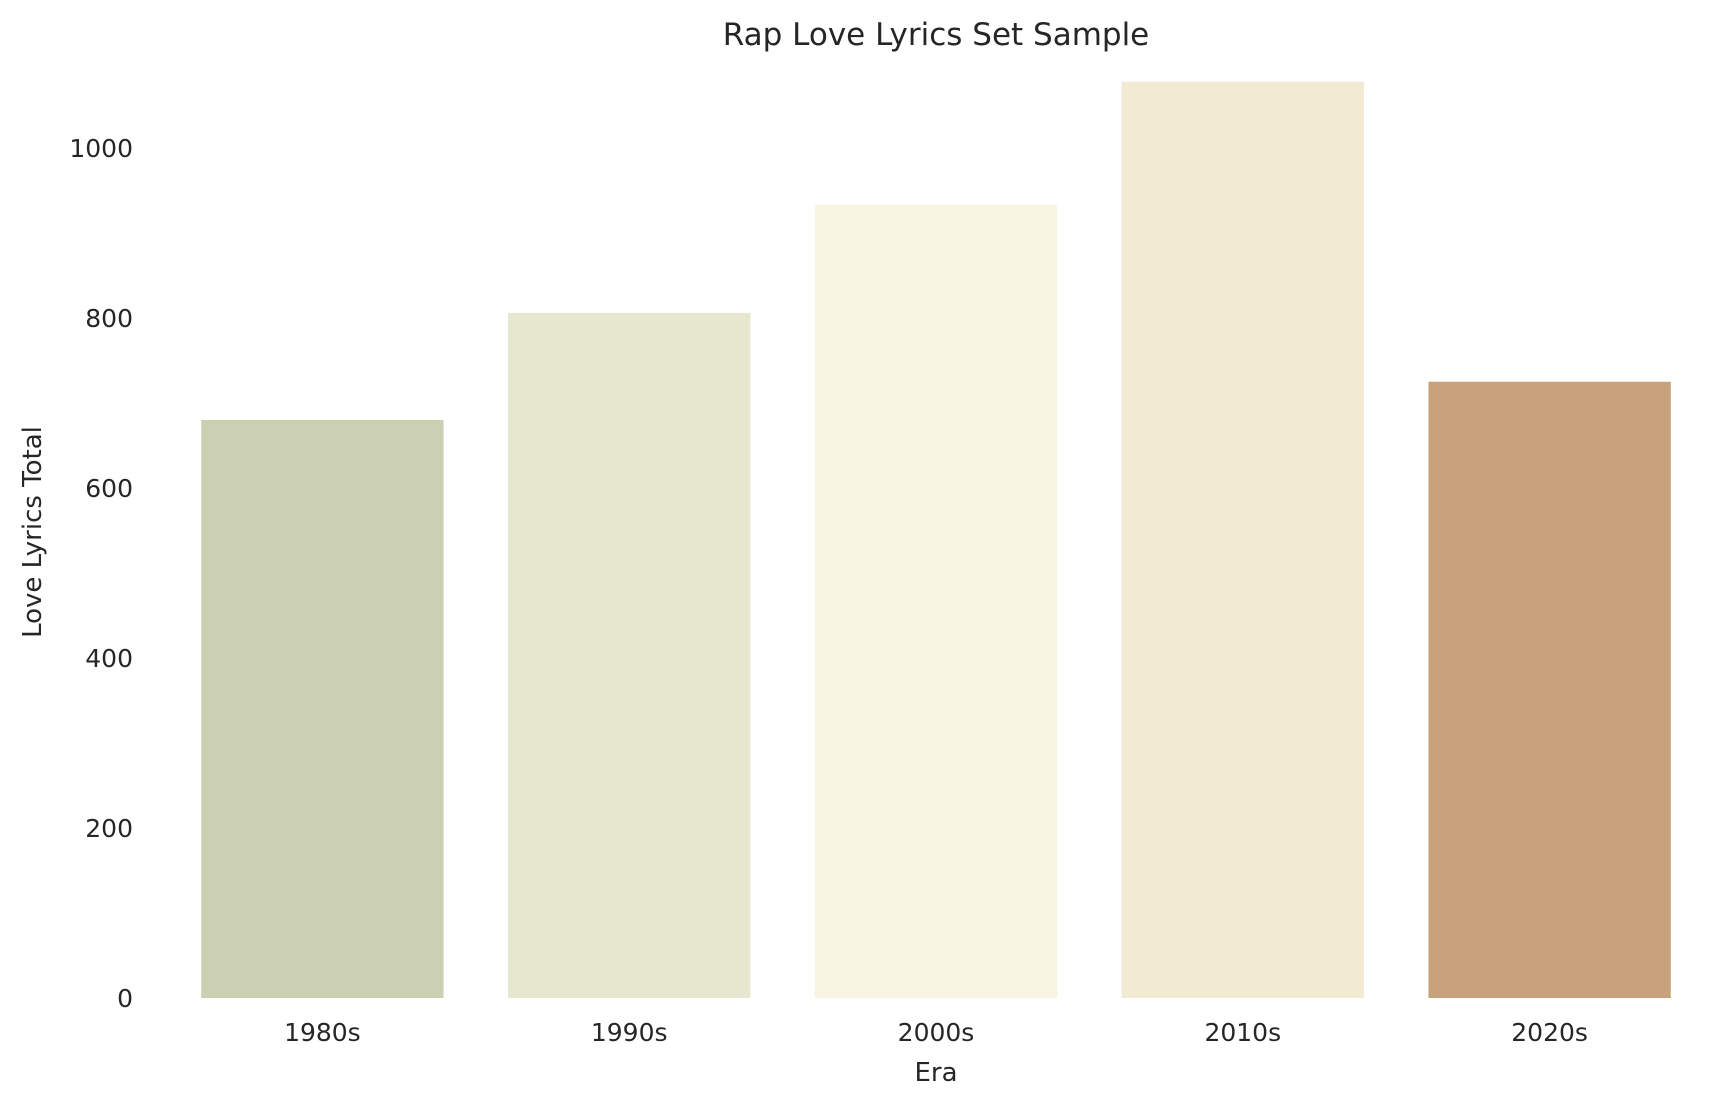  What do you see at coordinates (109, 488) in the screenshot?
I see `y-tick-label: 600` at bounding box center [109, 488].